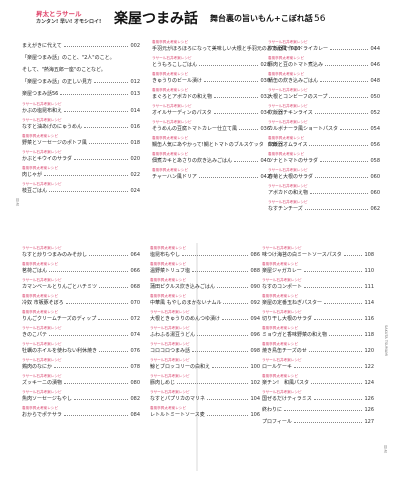 This screenshot has width=400, height=480. I want to click on toc-entry: 春風亭昇太考案レシピ 温野菜トリュフ塩 088, so click(205, 270).